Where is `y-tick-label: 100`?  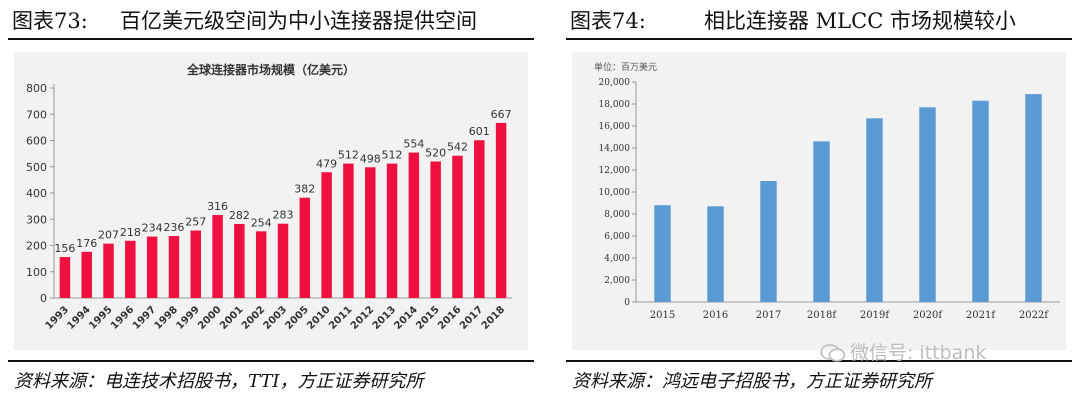 y-tick-label: 100 is located at coordinates (36, 272).